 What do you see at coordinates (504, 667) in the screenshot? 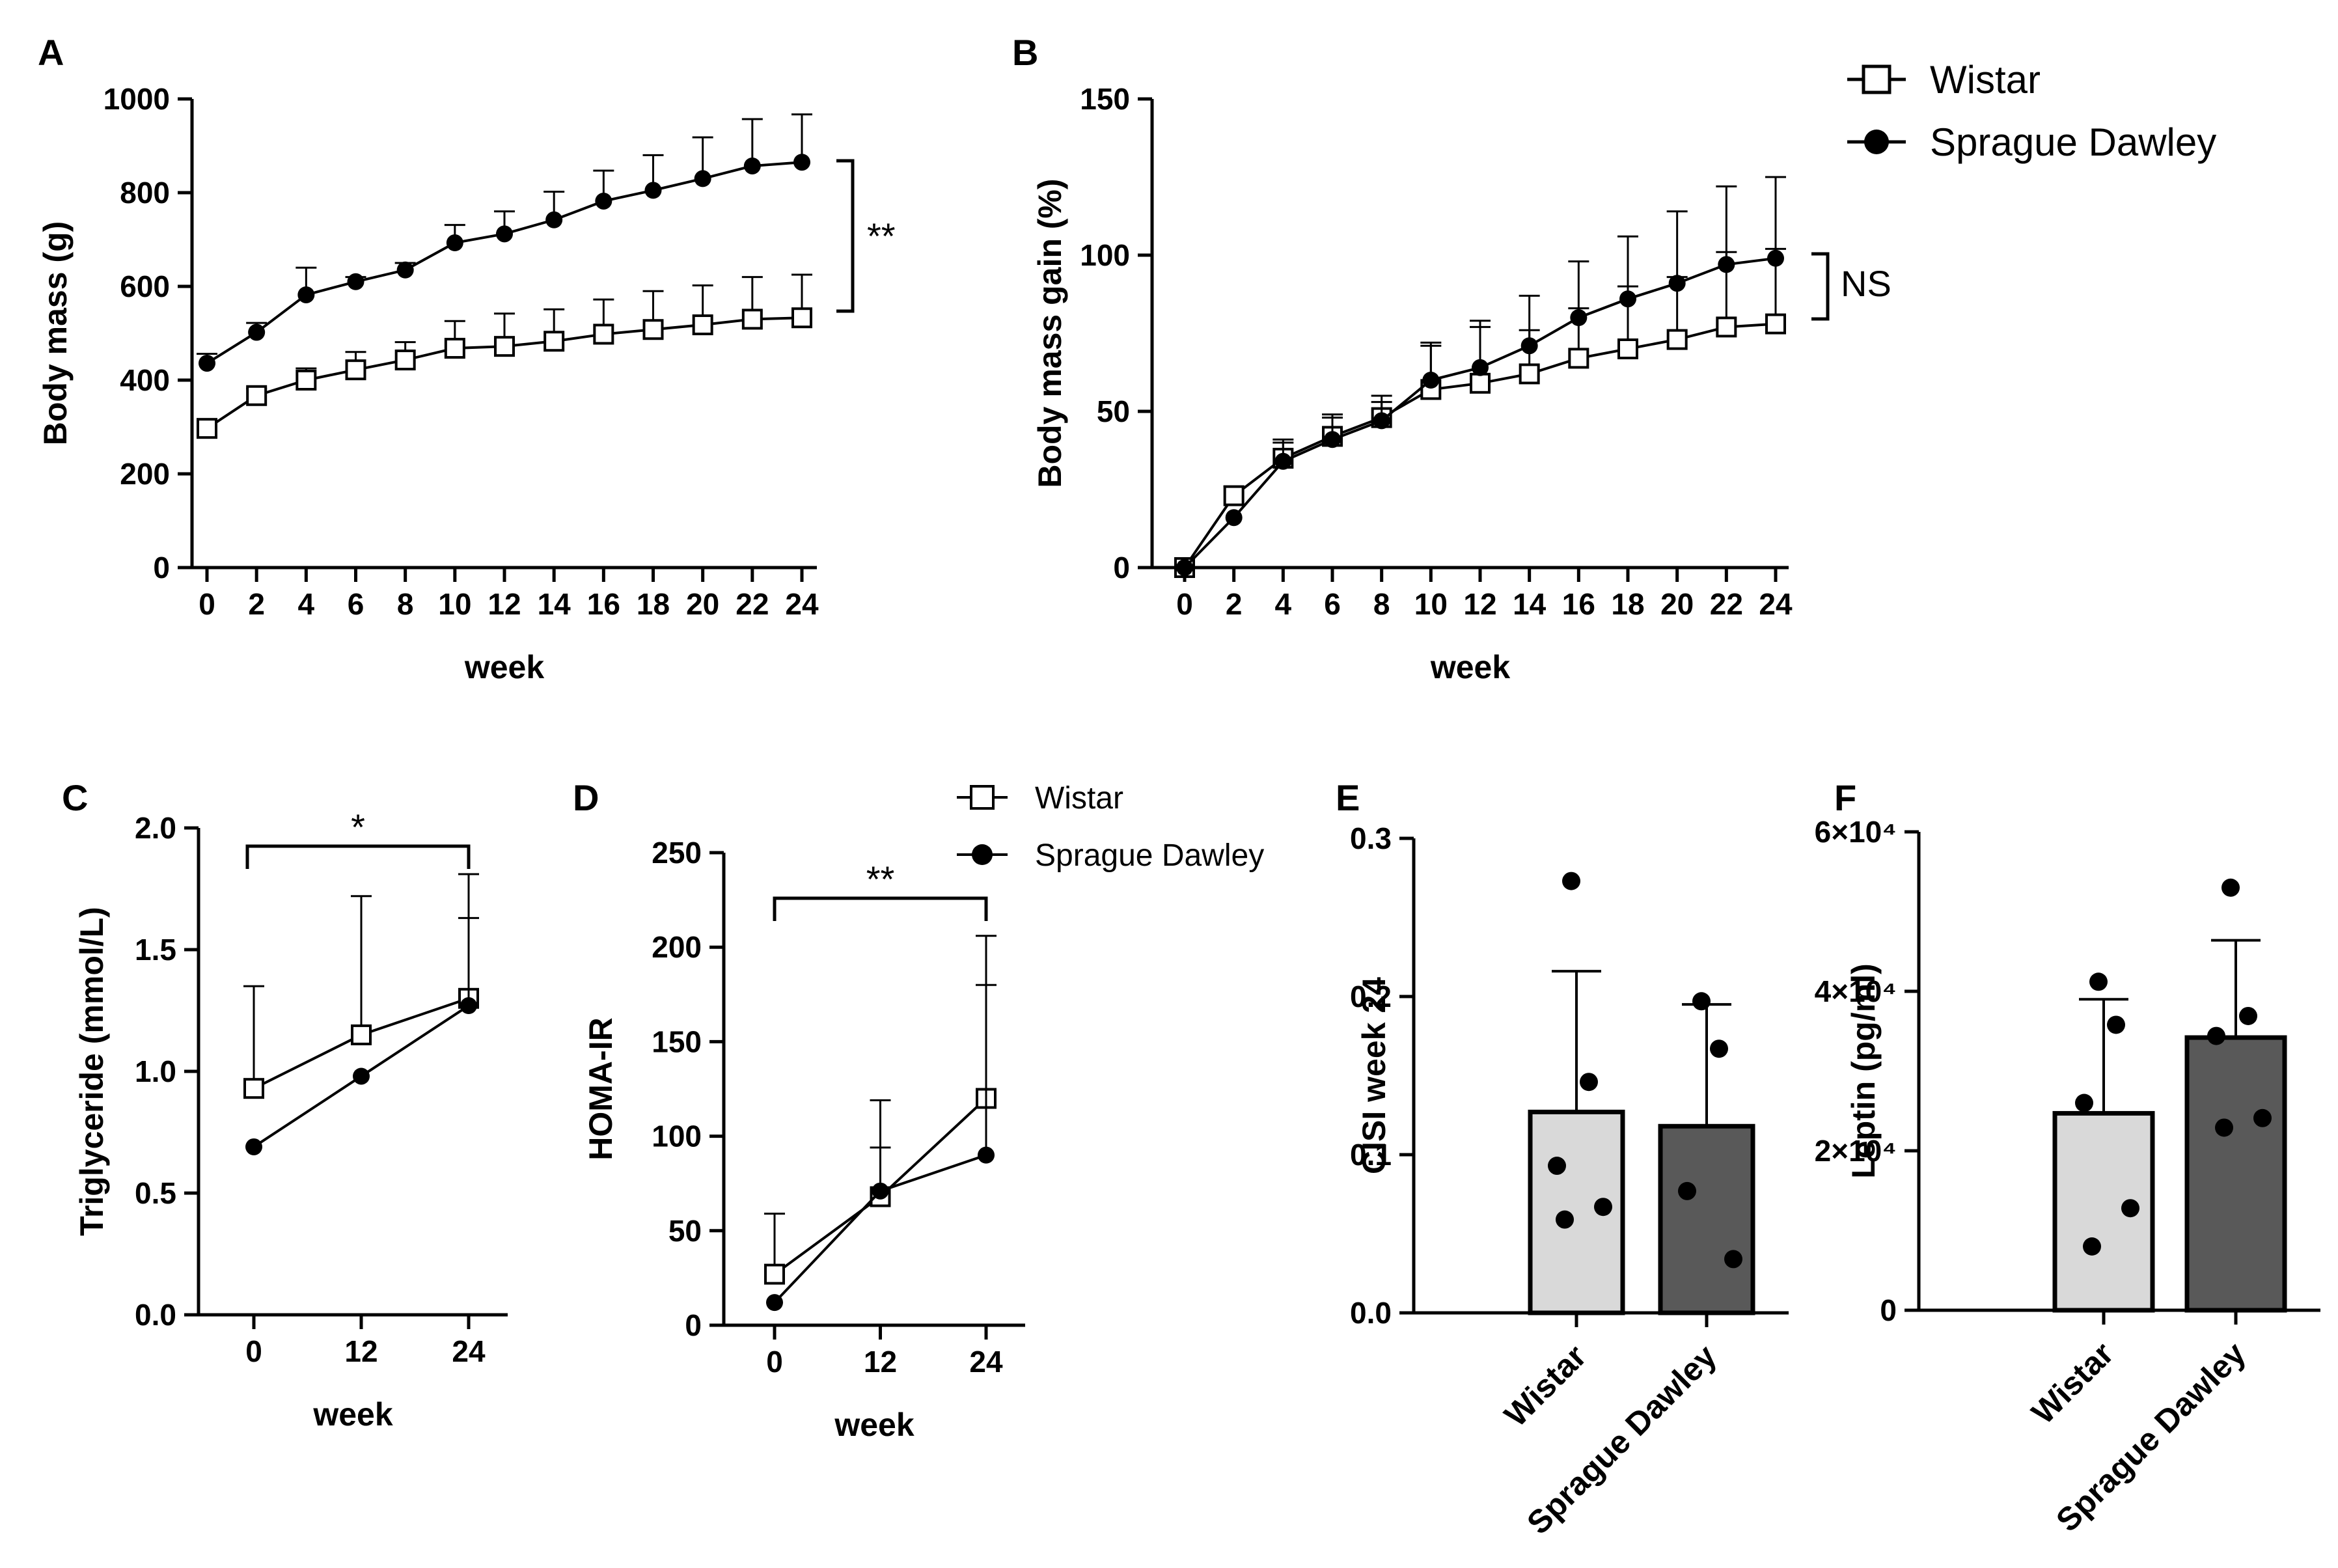
I see `chart-a-x-axis-title: week` at bounding box center [504, 667].